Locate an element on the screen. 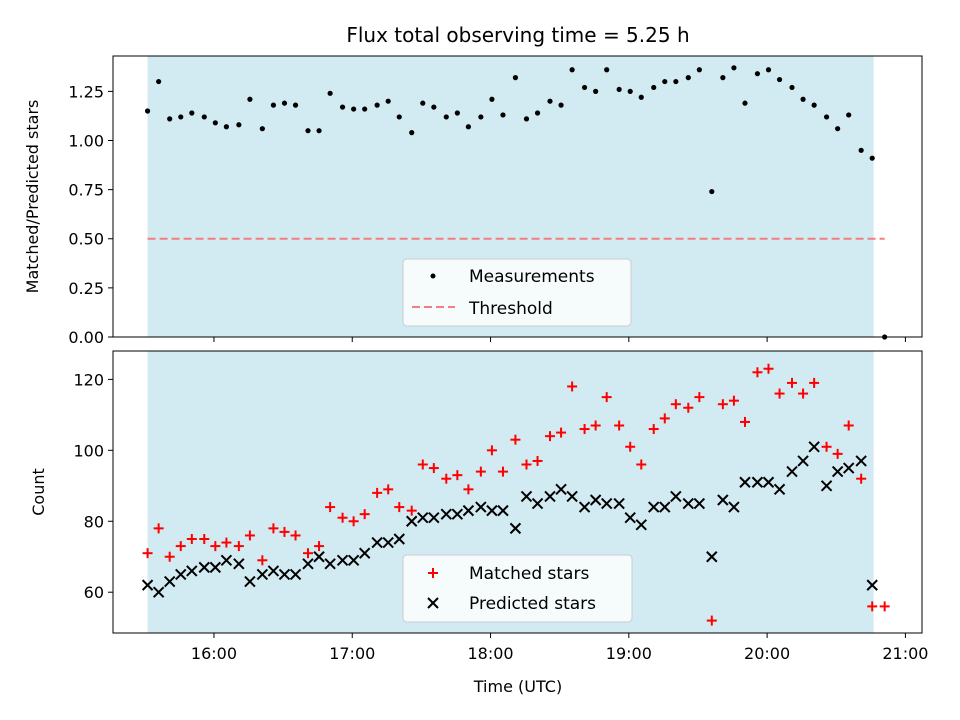 Image resolution: width=960 pixels, height=720 pixels. count-y-tick-label: 80 is located at coordinates (94, 521).